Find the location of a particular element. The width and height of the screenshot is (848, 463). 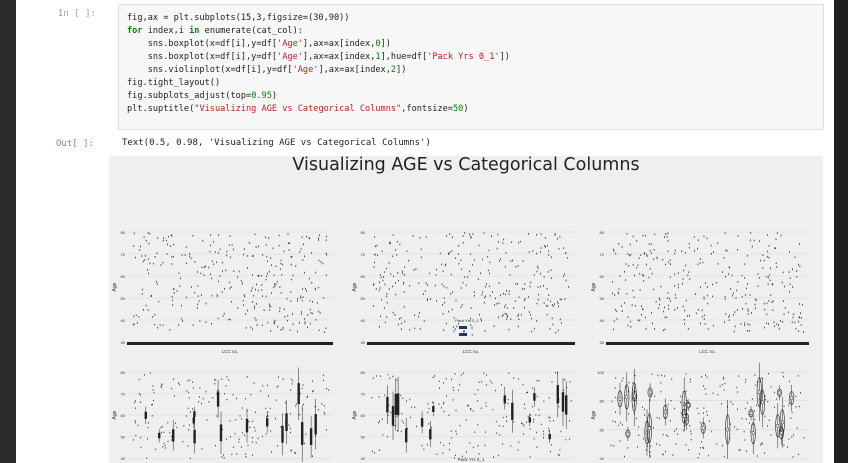

y-tick-label: 40 is located at coordinates (363, 458).